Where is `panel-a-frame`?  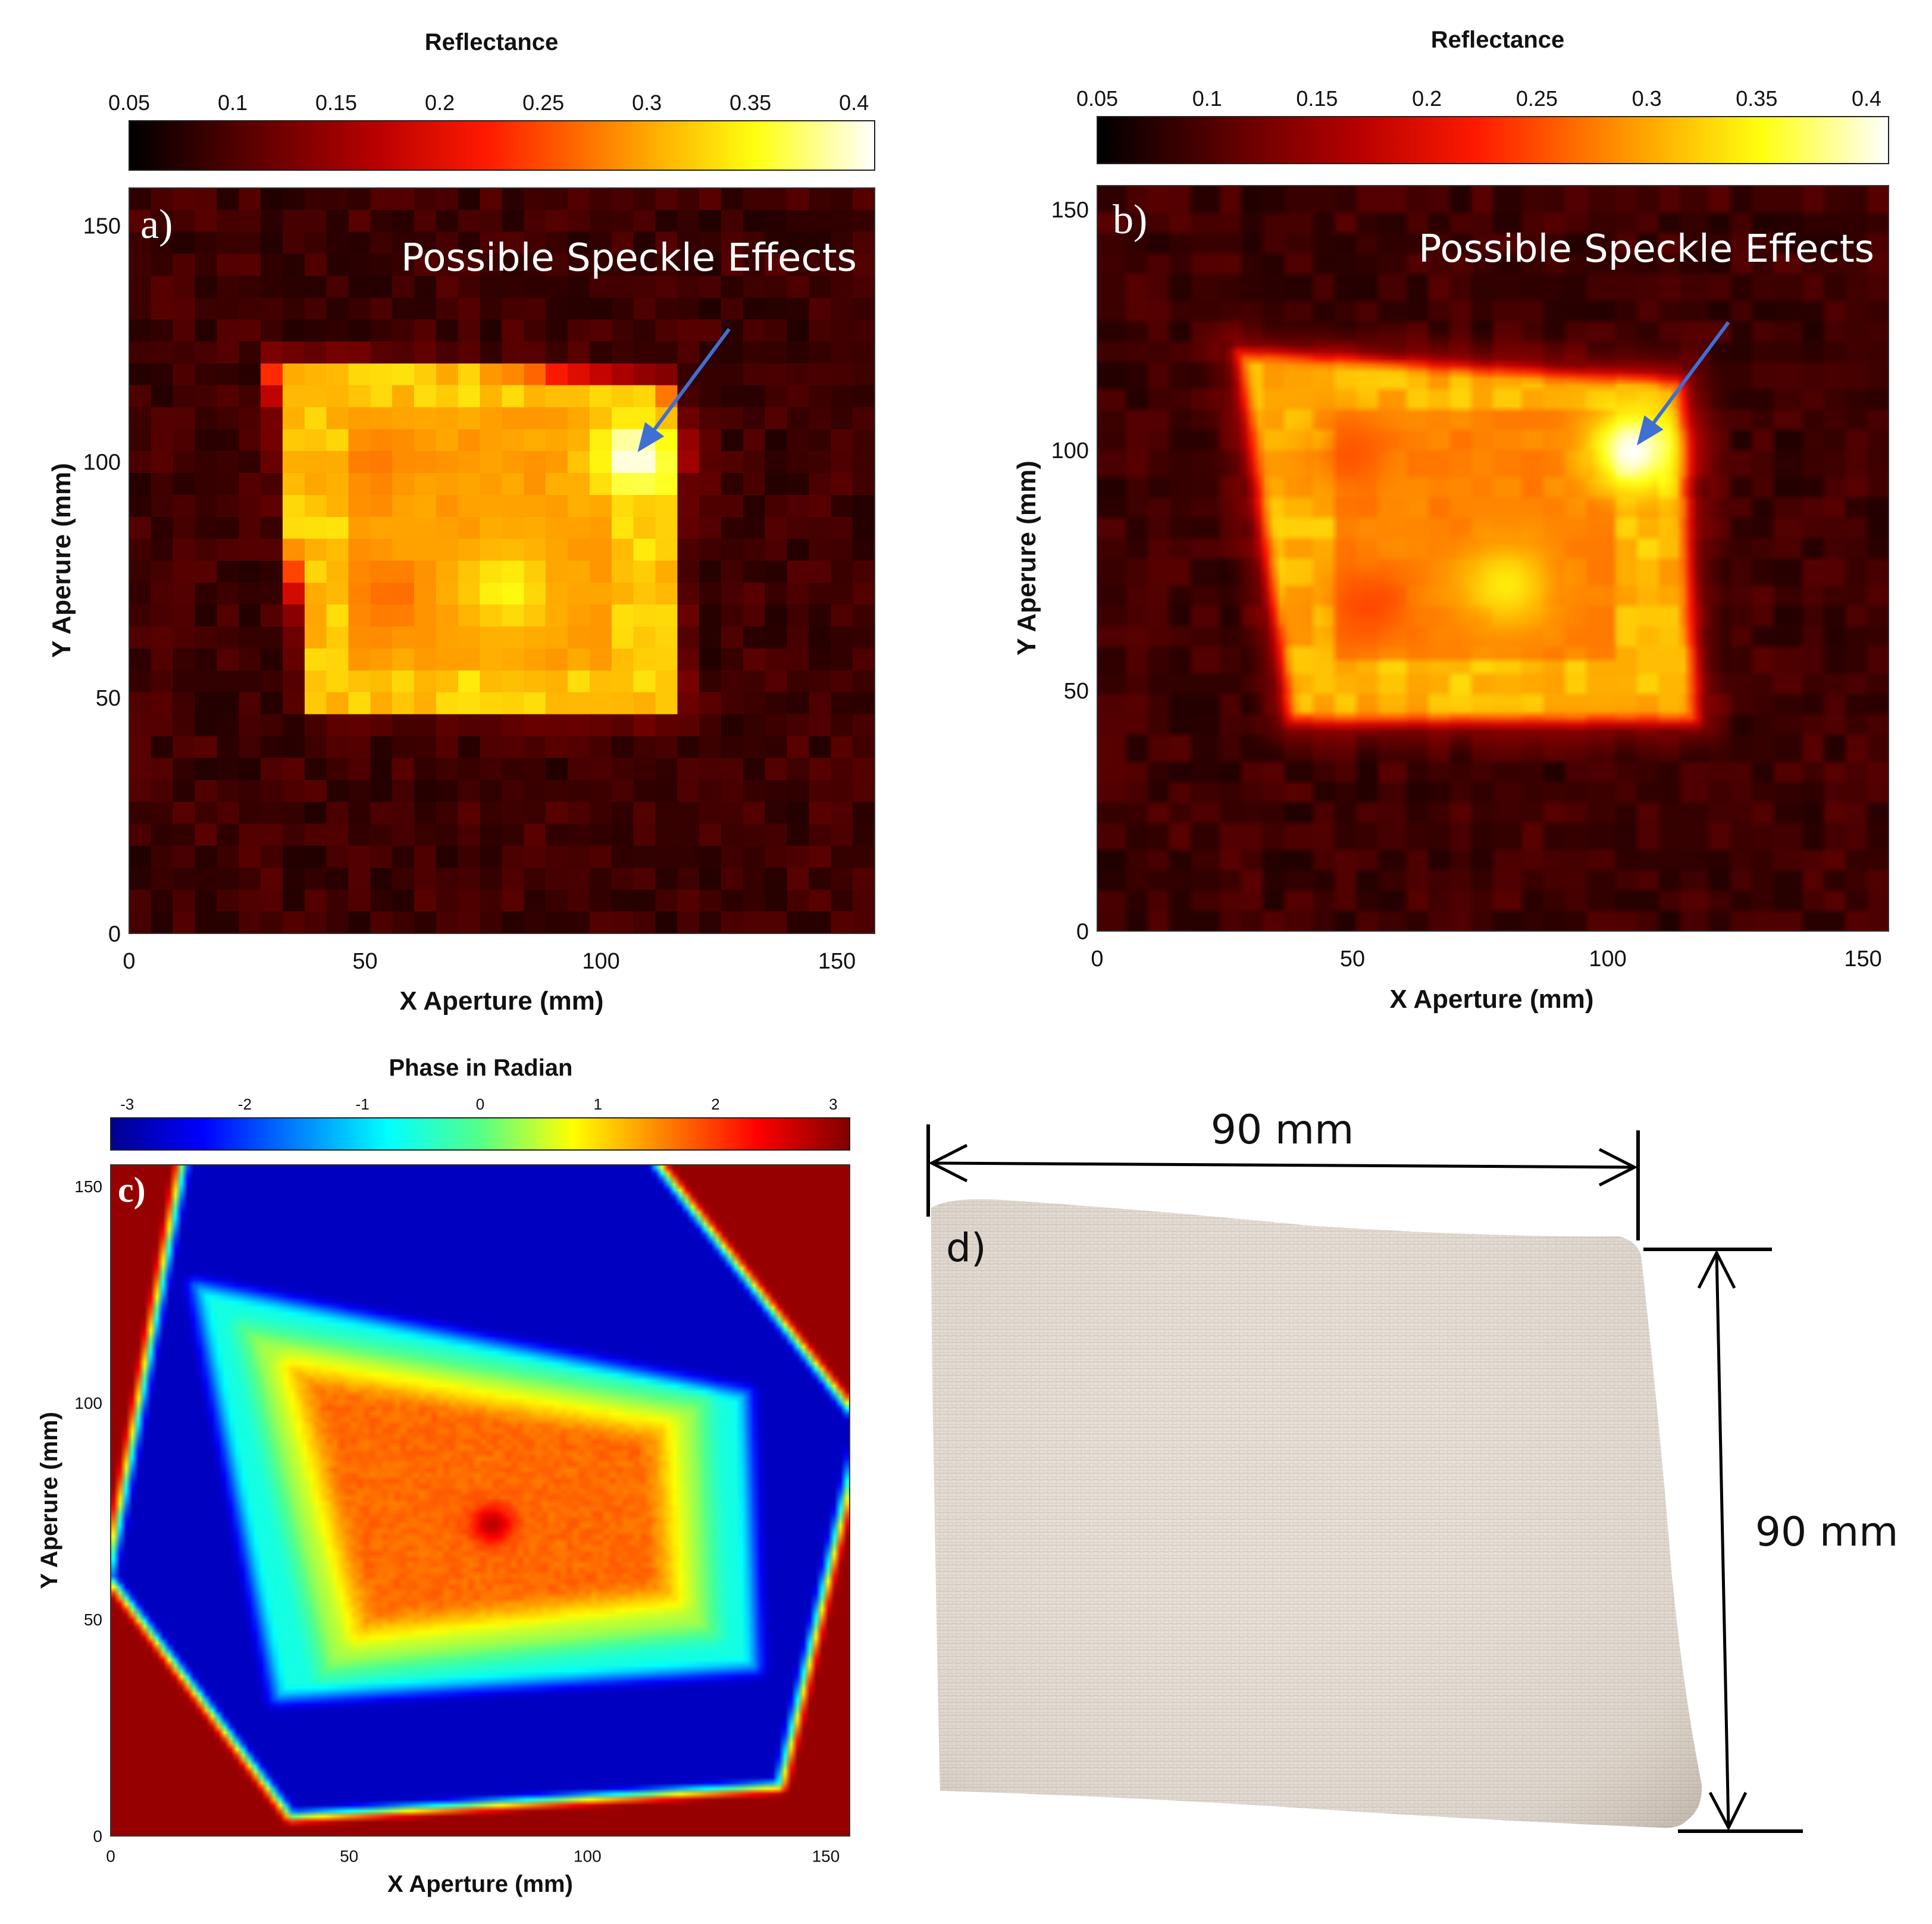
panel-a-frame is located at coordinates (502, 561).